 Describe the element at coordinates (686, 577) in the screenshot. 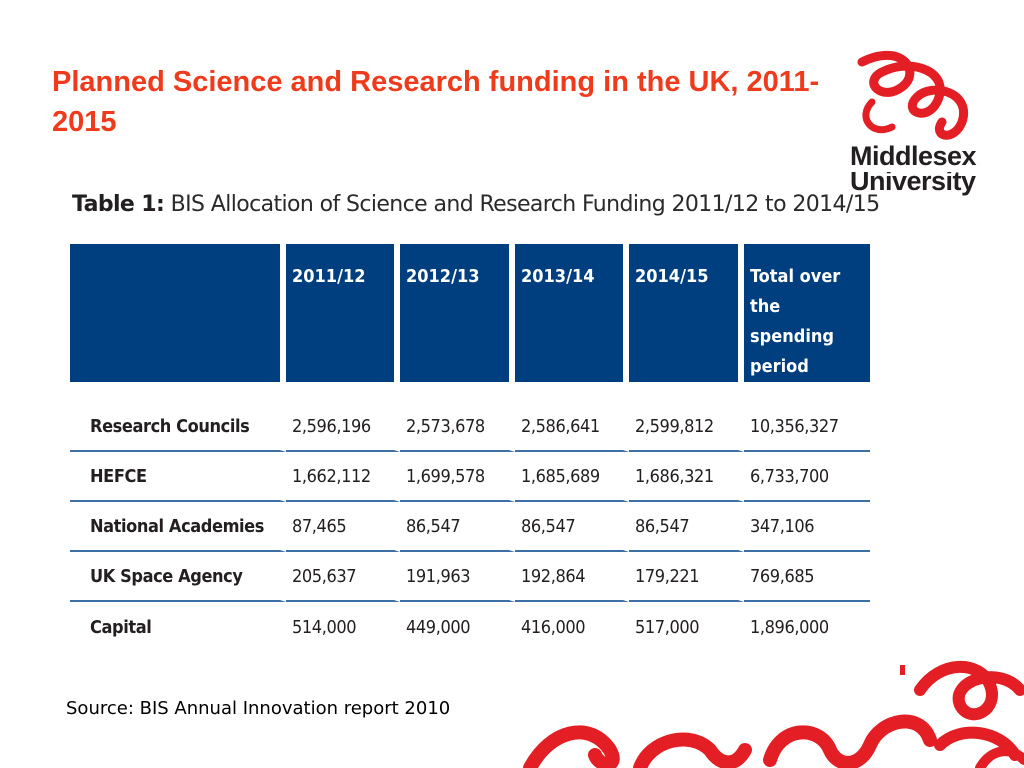

I see `table-cell: 179,221` at that location.